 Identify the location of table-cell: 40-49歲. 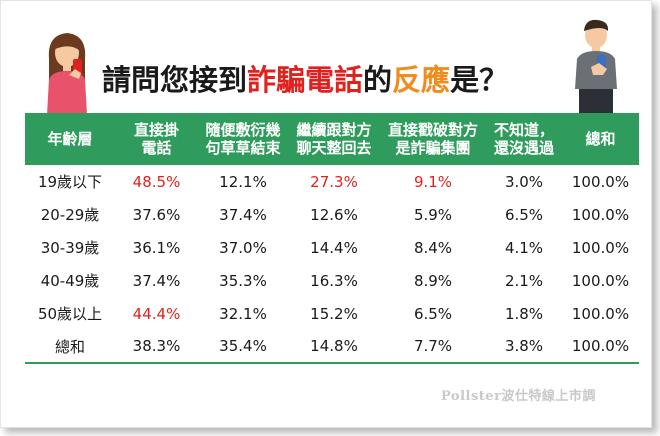
(70, 281).